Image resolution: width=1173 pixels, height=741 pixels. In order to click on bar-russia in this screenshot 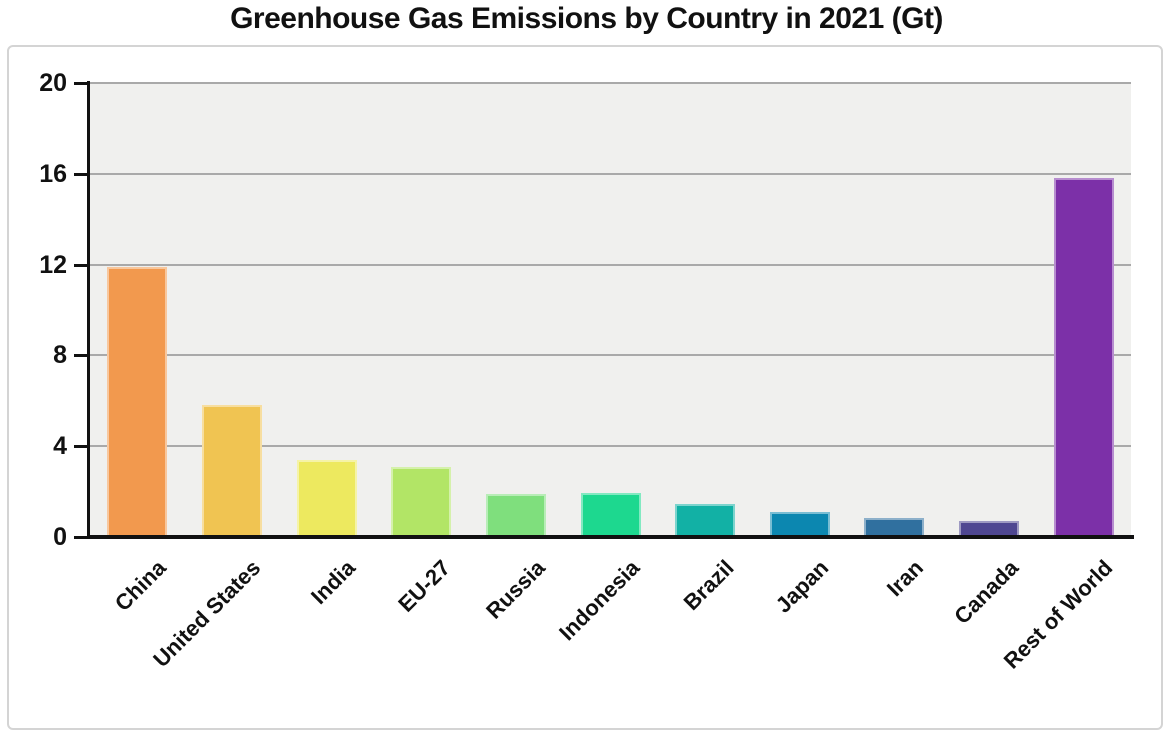, I will do `click(515, 515)`.